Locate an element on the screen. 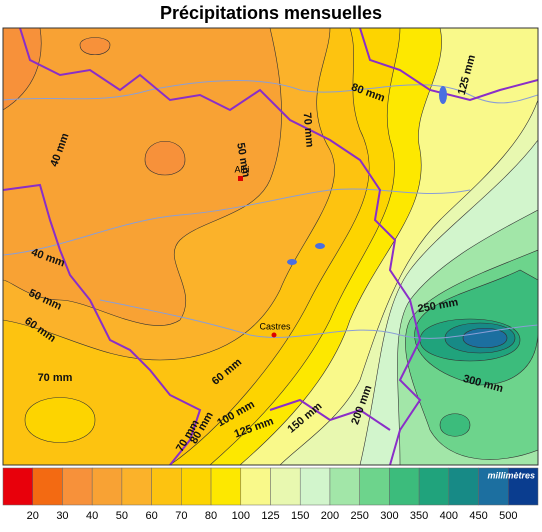 The height and width of the screenshot is (532, 542). city-label: Castres is located at coordinates (275, 326).